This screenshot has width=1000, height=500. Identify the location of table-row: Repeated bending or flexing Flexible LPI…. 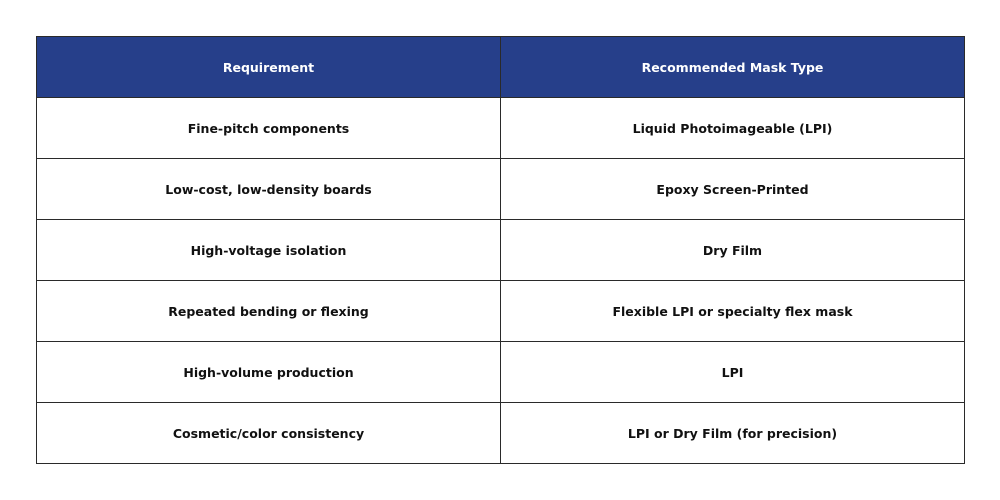
(500, 311).